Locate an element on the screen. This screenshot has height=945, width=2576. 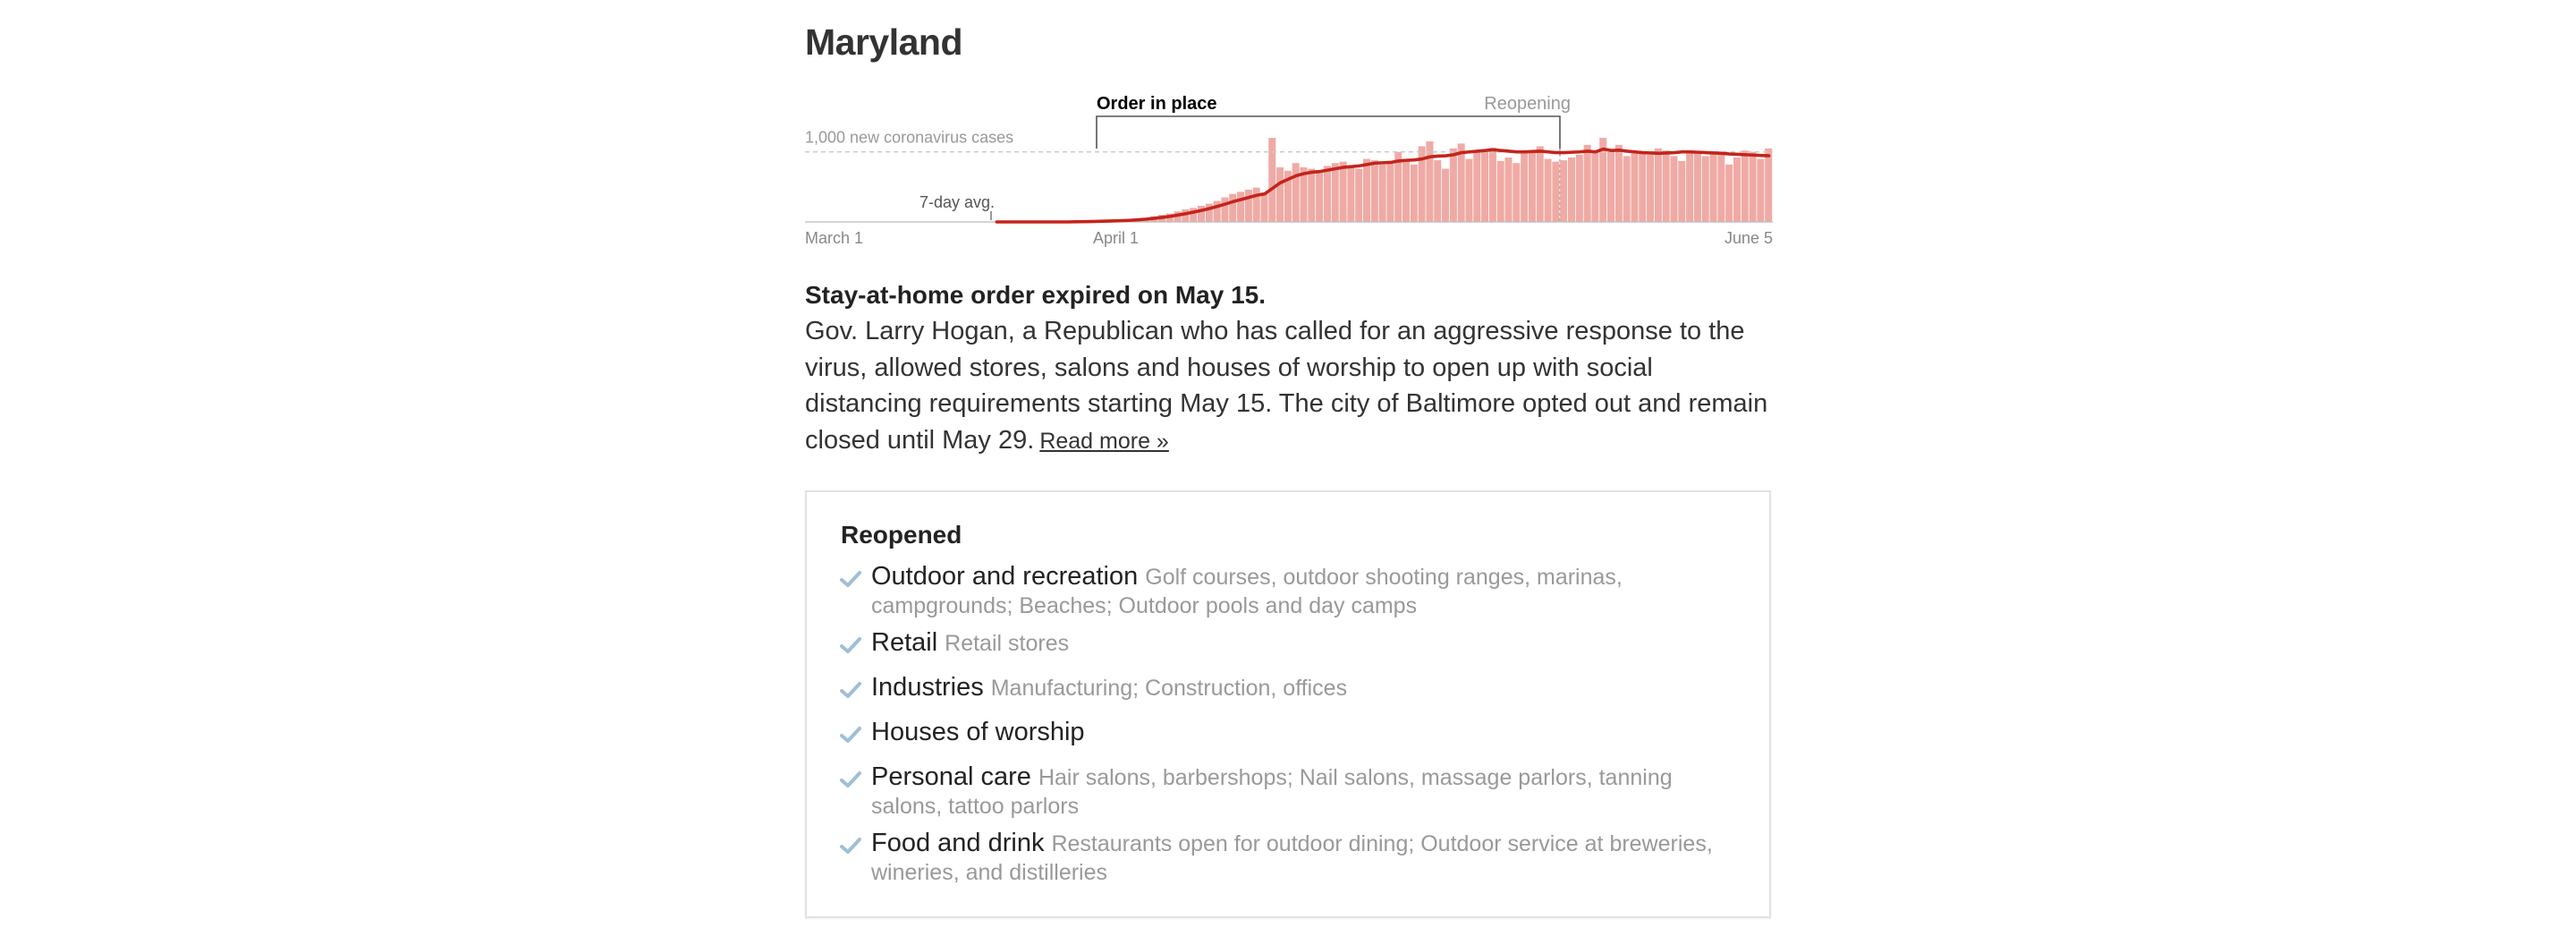
category-name: Personal care is located at coordinates (951, 776).